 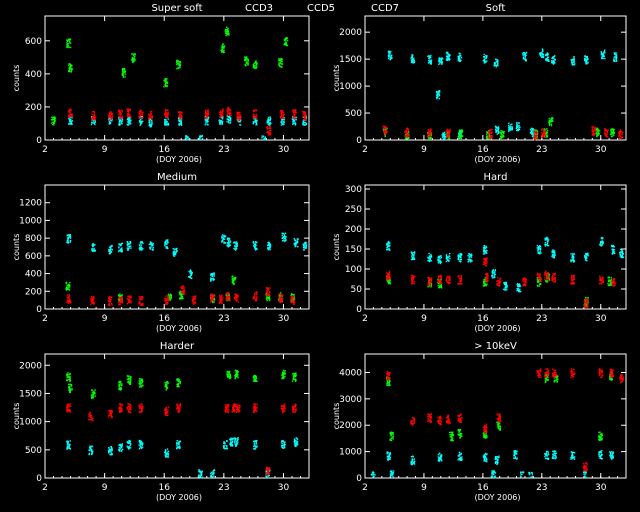 I want to click on y-axis-label: counts, so click(x=16, y=247).